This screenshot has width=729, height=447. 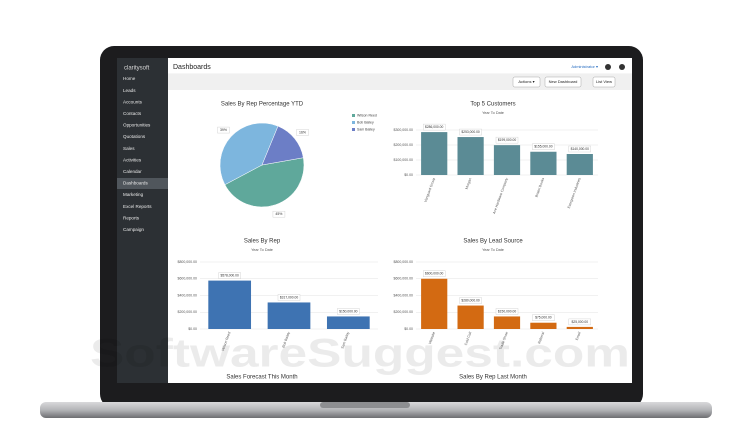 What do you see at coordinates (192, 67) in the screenshot?
I see `page-header: Dashboards` at bounding box center [192, 67].